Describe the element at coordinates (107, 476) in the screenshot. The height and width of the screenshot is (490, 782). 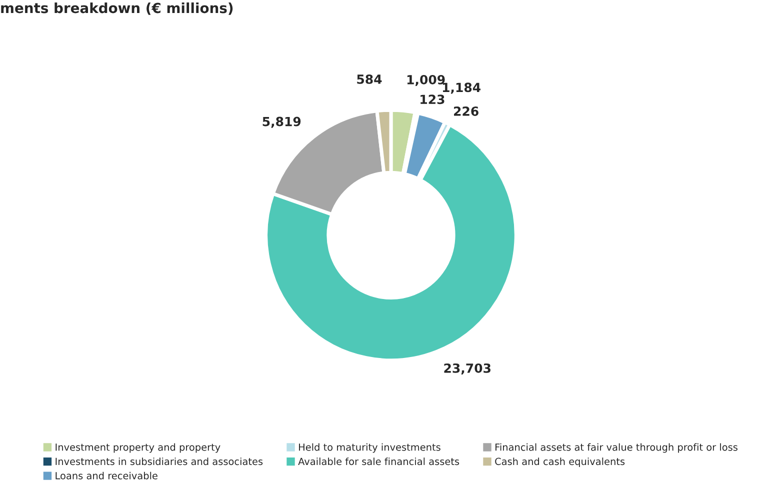
I see `legend-label: Loans and receivable` at that location.